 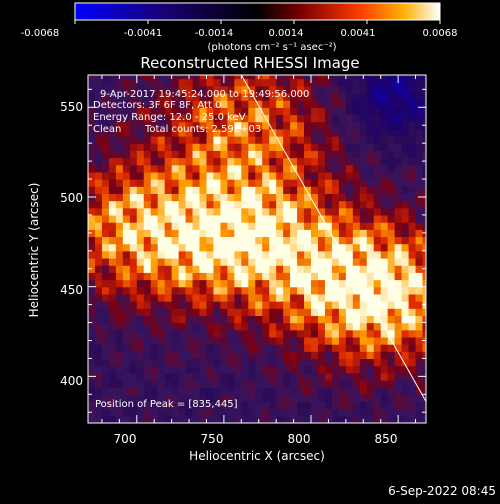 I want to click on x-axis-label: Heliocentric X (arcsec), so click(x=257, y=456).